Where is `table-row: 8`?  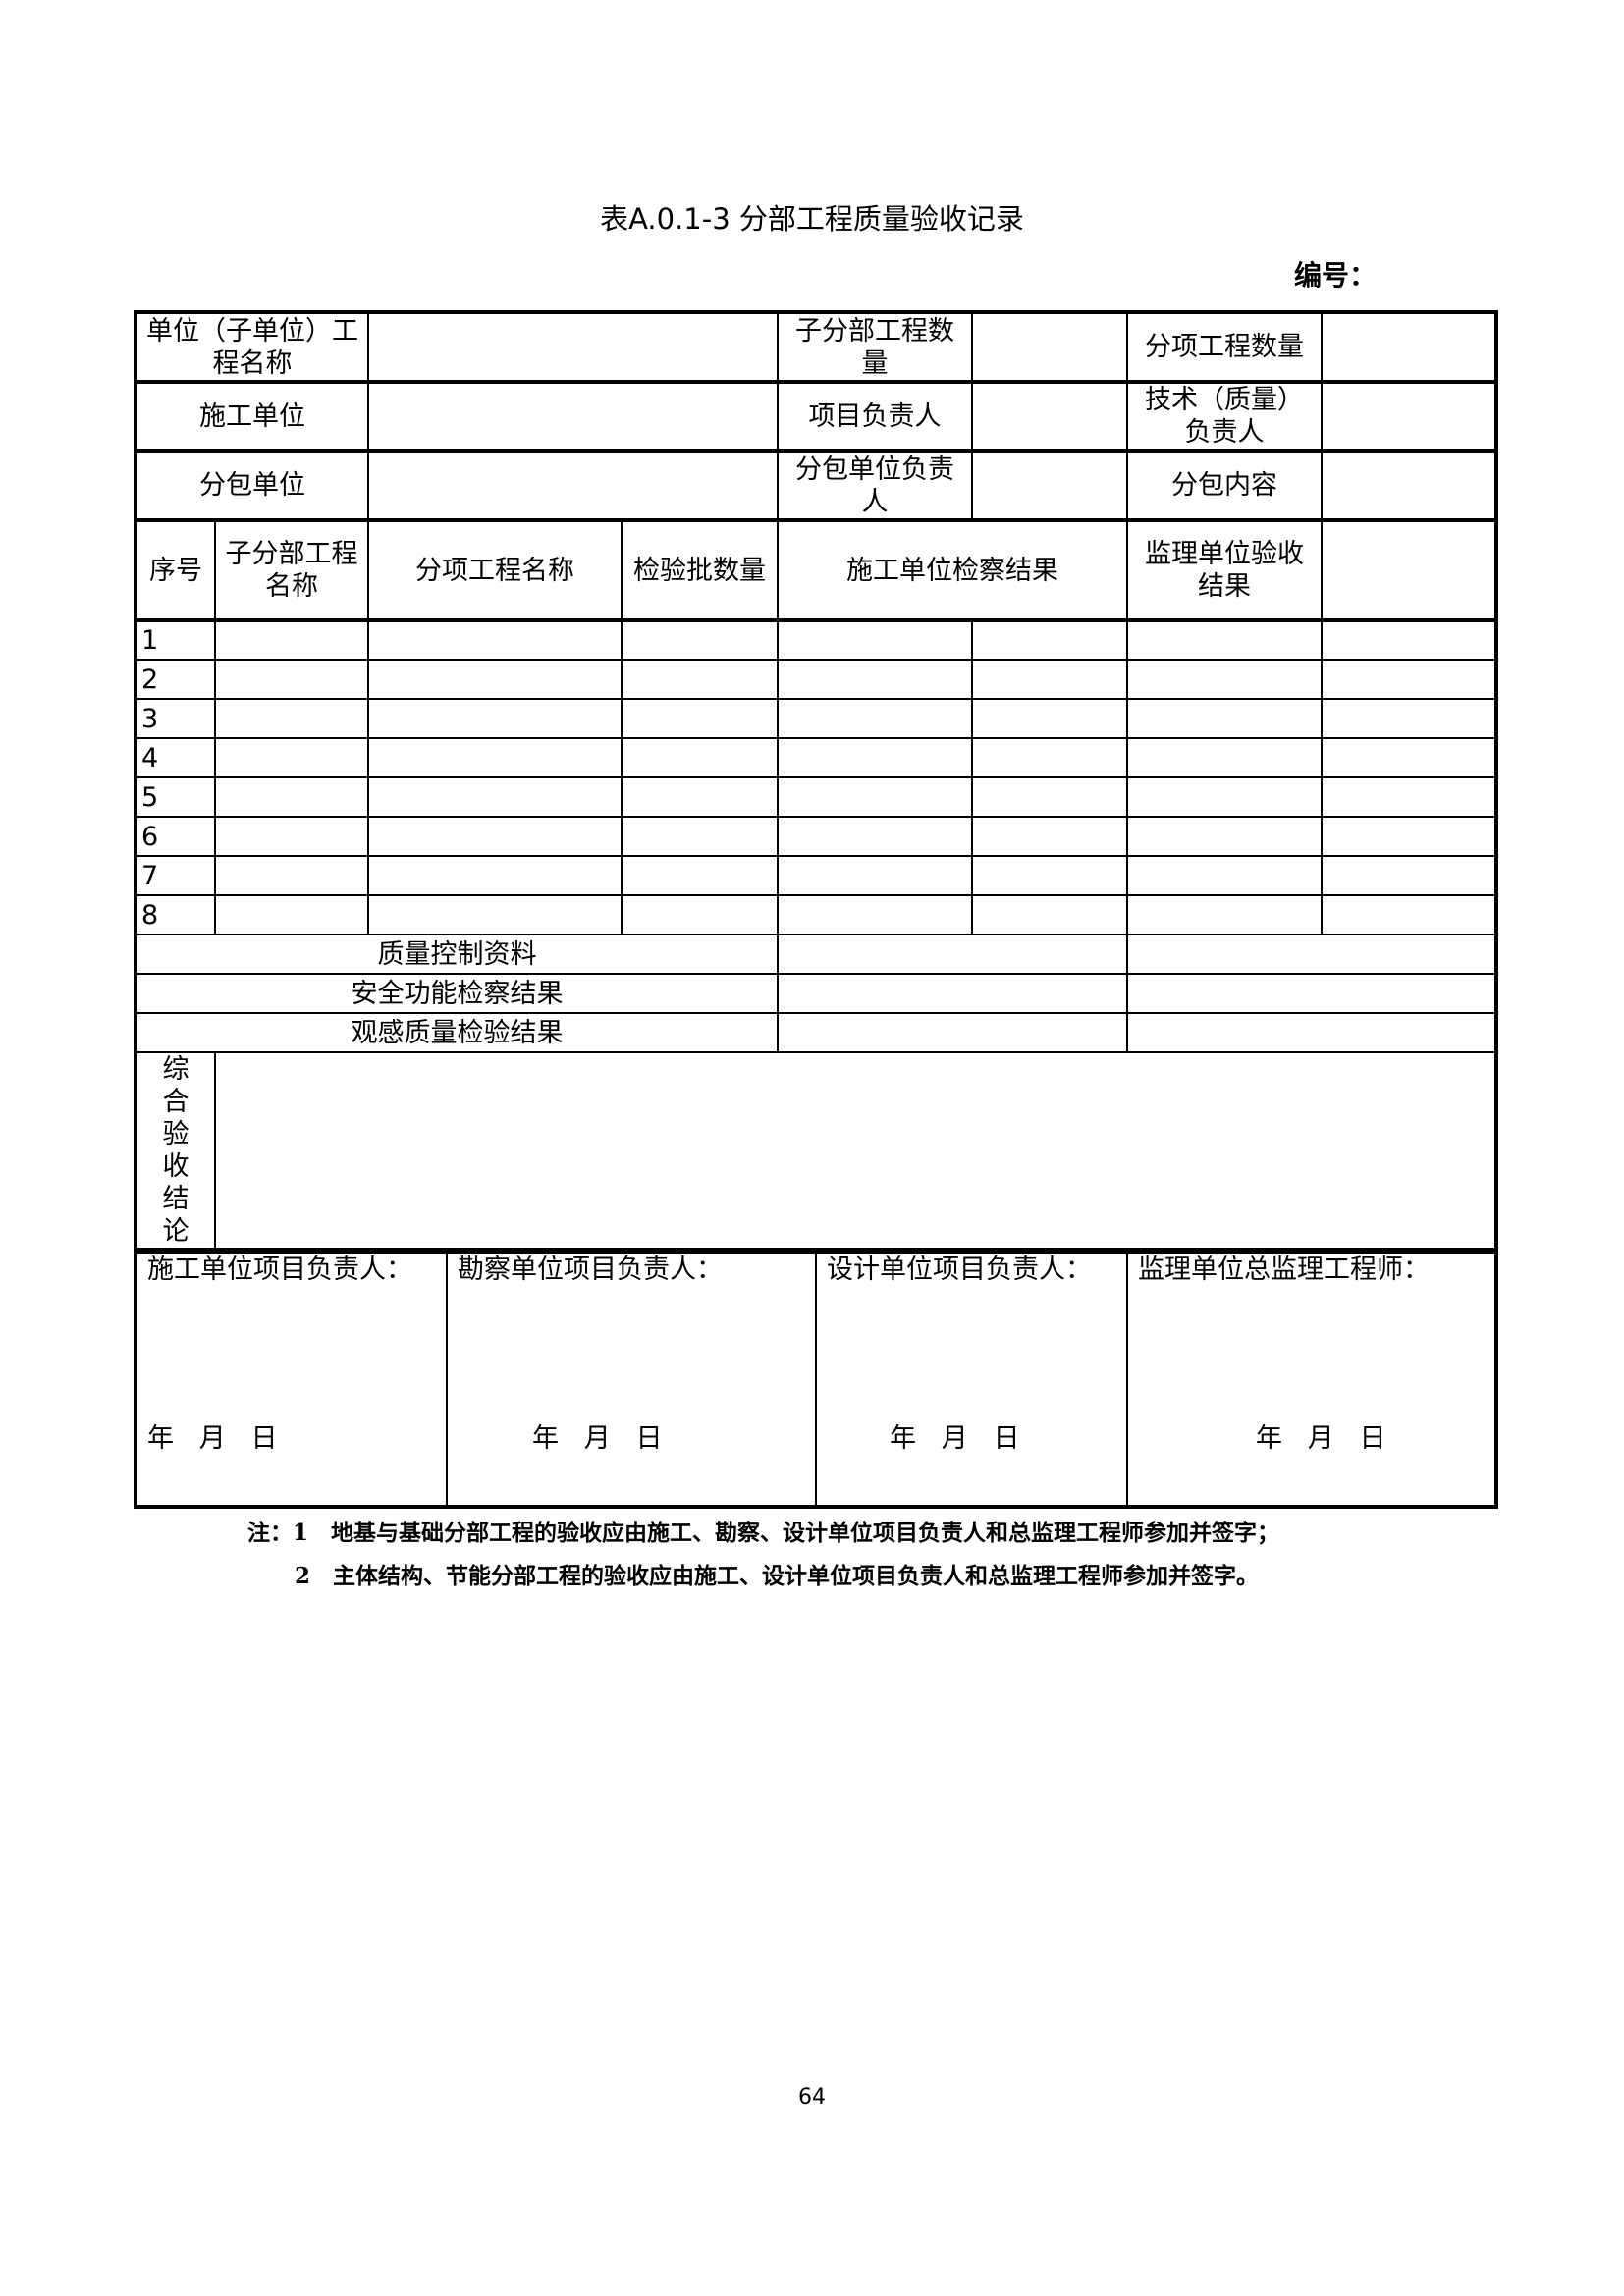
table-row: 8 is located at coordinates (816, 914).